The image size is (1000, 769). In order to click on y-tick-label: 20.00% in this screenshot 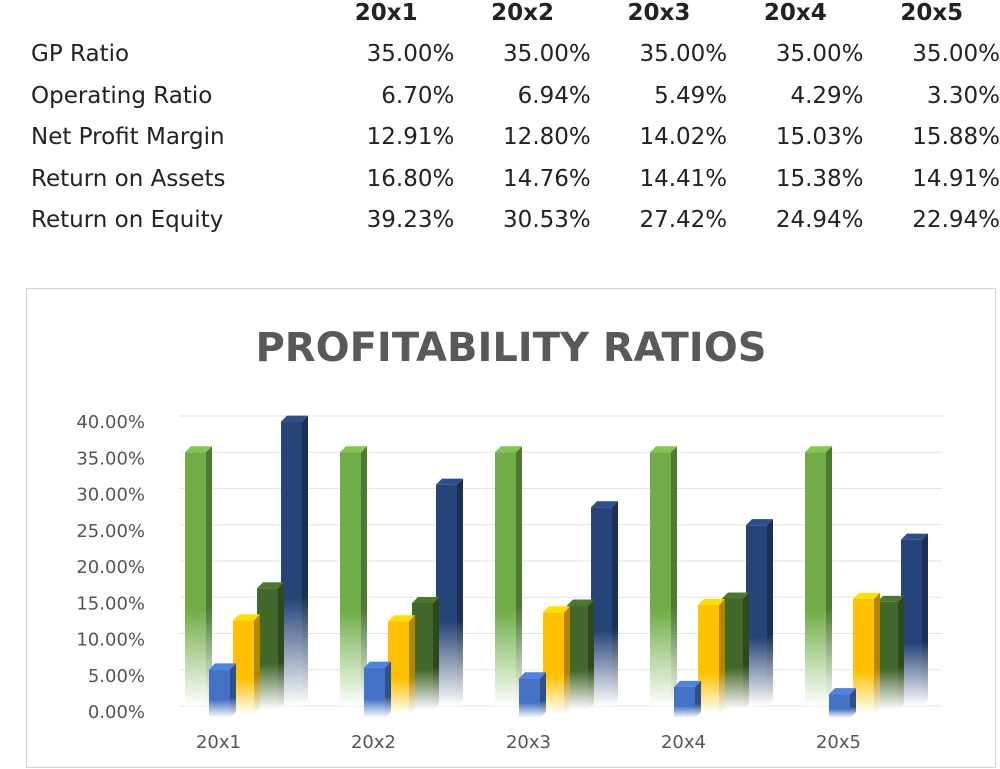, I will do `click(110, 567)`.